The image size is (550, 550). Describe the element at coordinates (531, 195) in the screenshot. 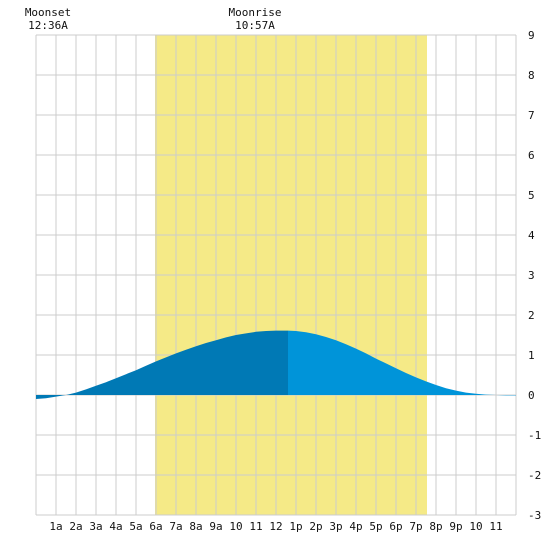

I see `y-tick-label: 5` at that location.